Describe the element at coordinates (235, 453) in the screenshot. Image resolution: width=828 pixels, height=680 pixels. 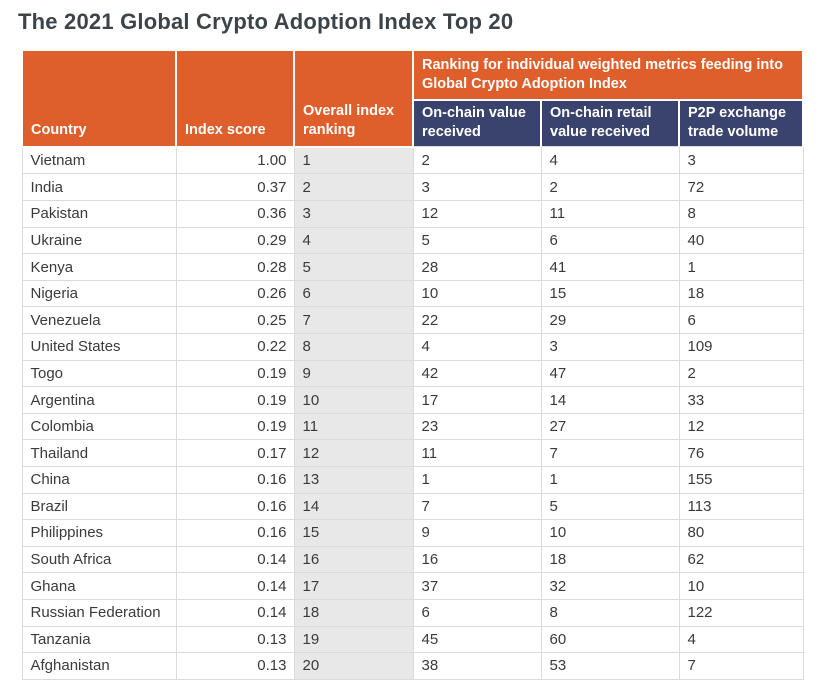
I see `cell-index-score: 0.17` at that location.